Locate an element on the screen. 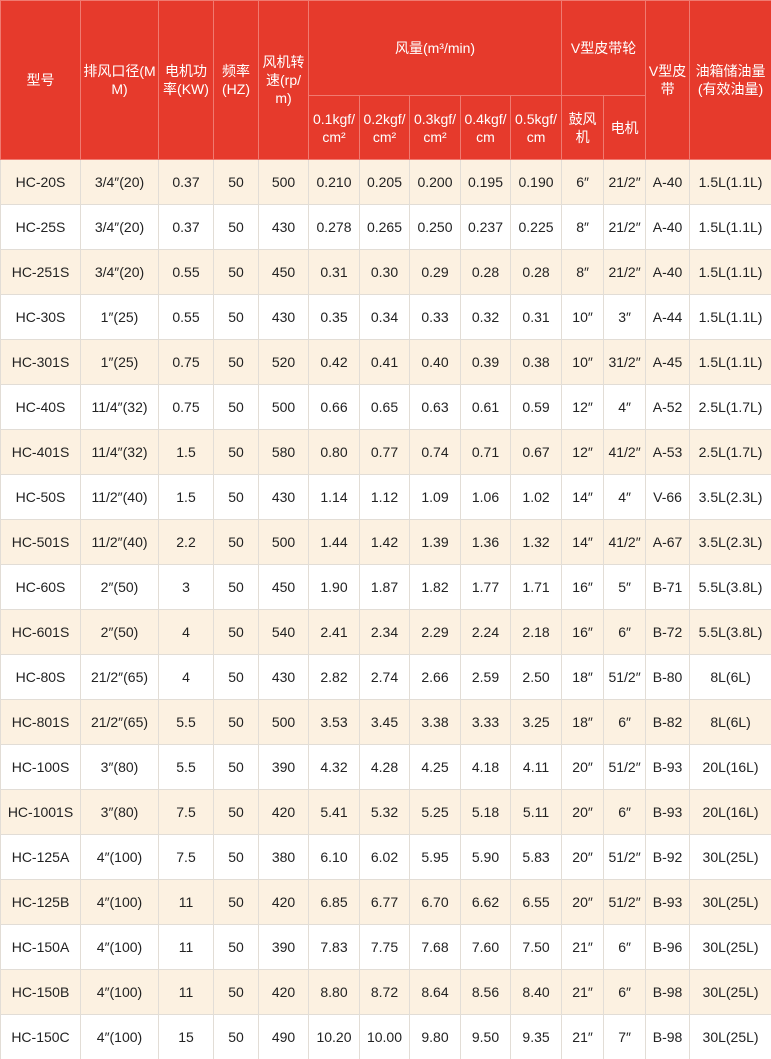 The height and width of the screenshot is (1059, 771). table-cell: 7.83 is located at coordinates (334, 947).